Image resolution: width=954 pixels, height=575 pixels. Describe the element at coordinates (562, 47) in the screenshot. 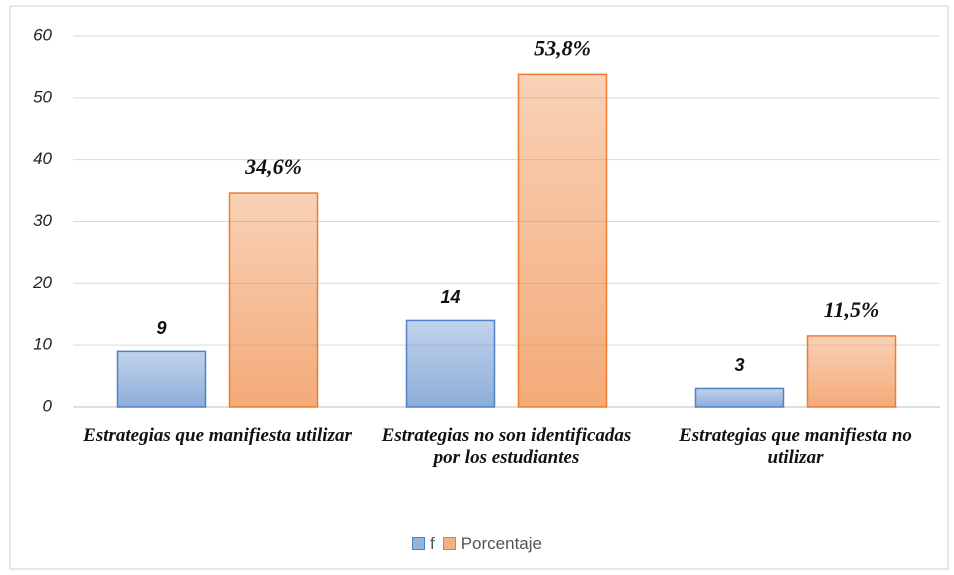

I see `data-label: 53,8%` at that location.